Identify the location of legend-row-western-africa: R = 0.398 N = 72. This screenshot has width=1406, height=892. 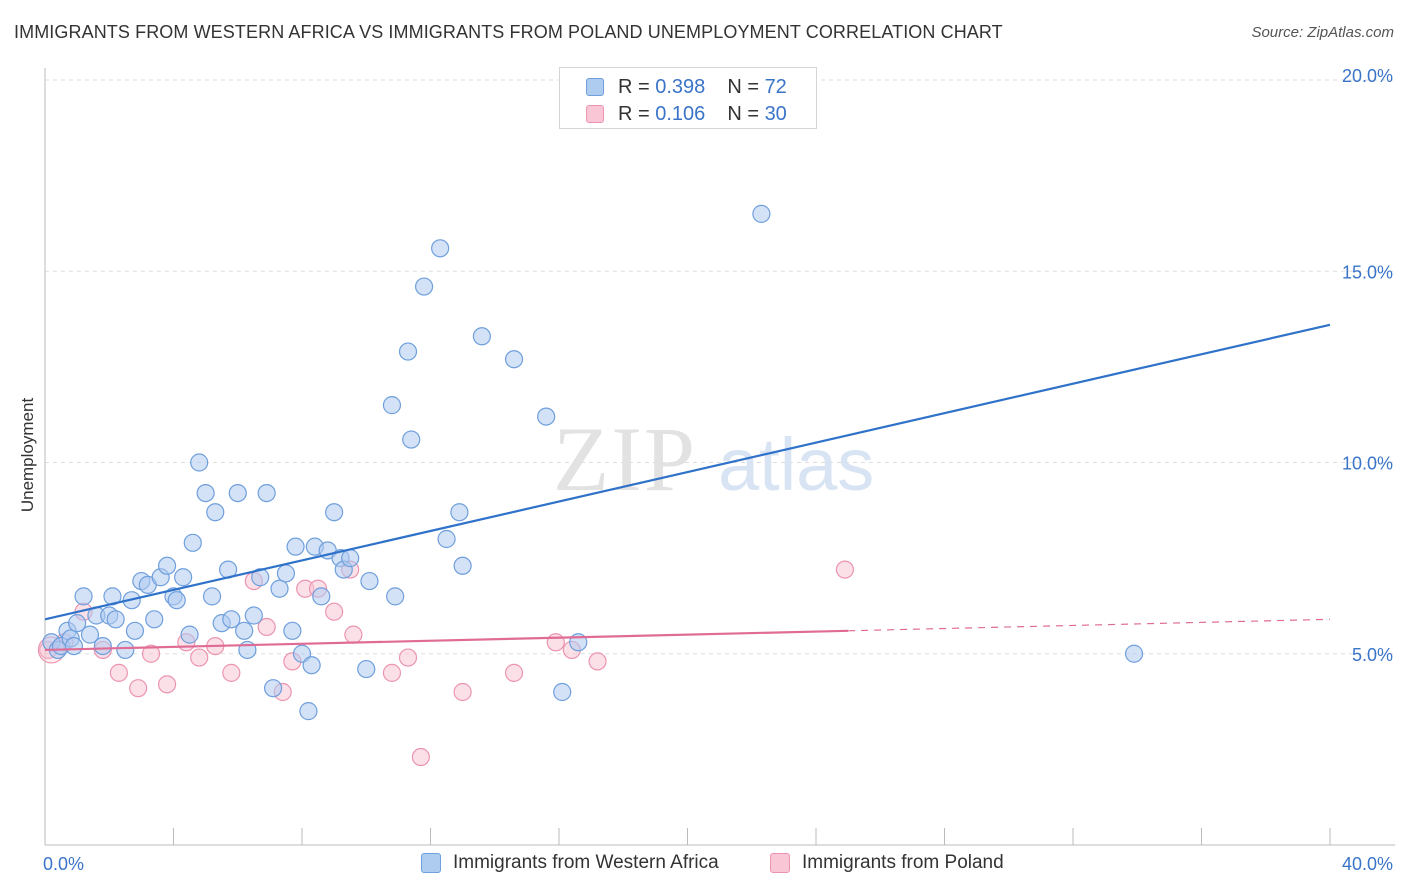
(686, 87).